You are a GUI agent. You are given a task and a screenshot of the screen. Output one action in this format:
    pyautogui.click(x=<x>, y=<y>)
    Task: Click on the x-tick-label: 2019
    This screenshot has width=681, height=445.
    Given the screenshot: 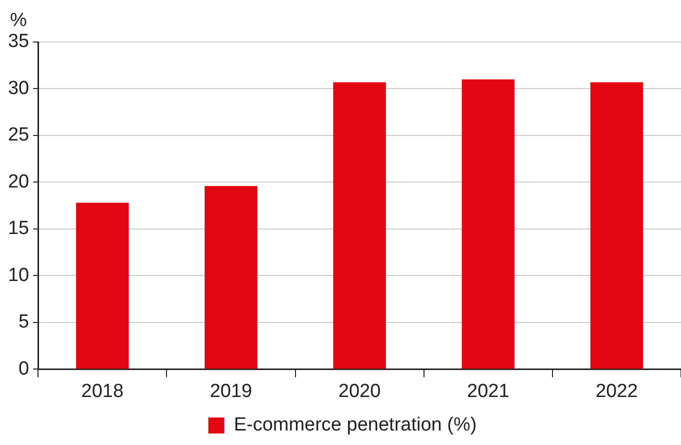 What is the action you would take?
    pyautogui.click(x=231, y=391)
    